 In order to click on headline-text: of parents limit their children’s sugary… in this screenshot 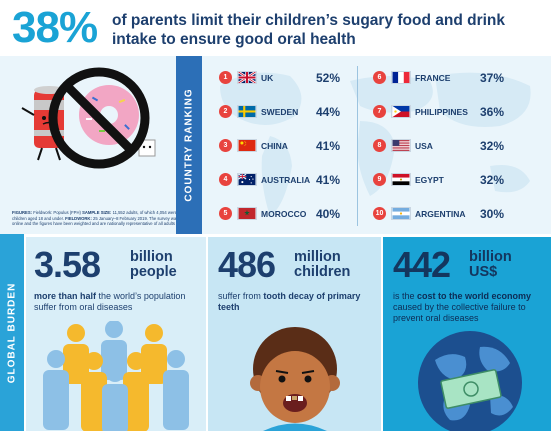, I will do `click(309, 30)`.